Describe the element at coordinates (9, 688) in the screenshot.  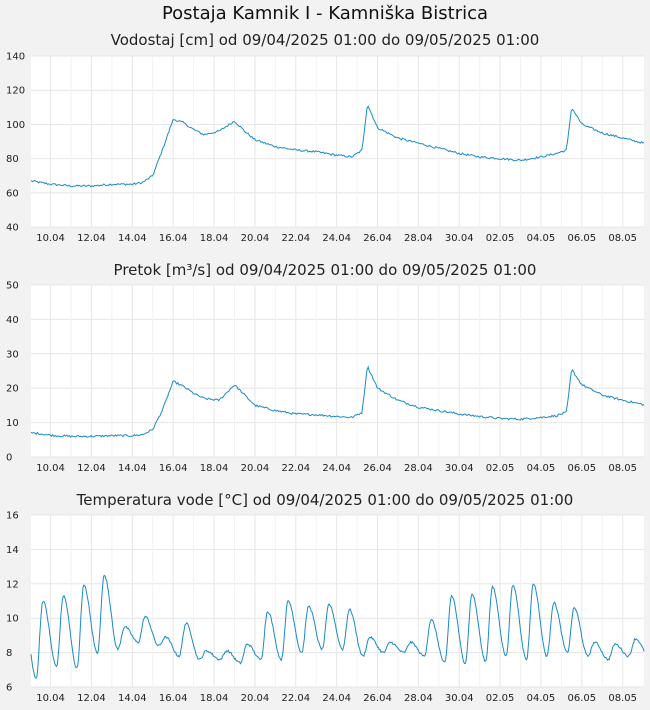
I see `y-tick-label: 6` at that location.